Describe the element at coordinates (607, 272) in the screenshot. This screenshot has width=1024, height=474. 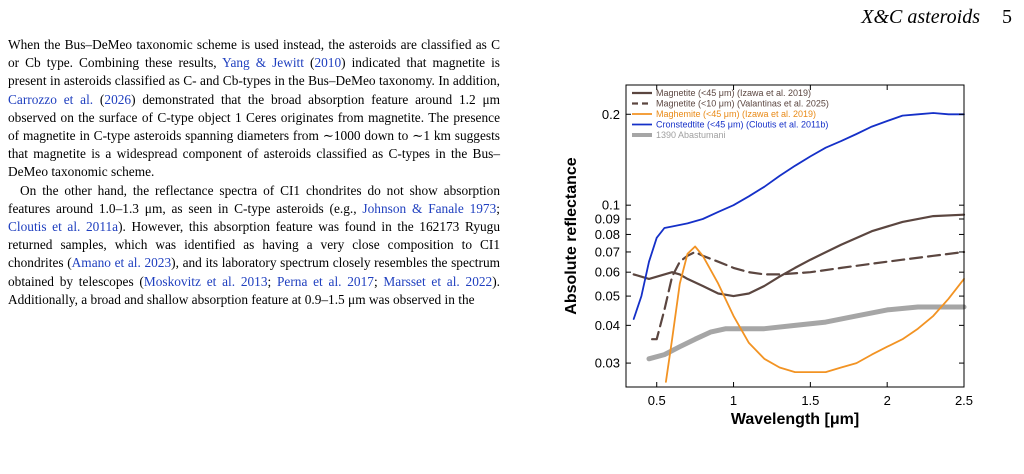
I see `y-tick-label: 0.06` at that location.